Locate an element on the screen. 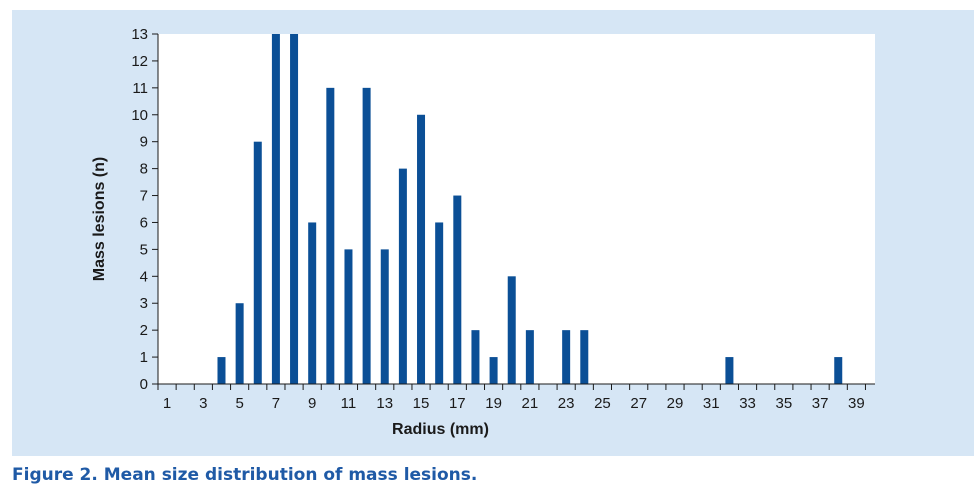 Image resolution: width=977 pixels, height=488 pixels. x-axis-title: Radius (mm) is located at coordinates (440, 429).